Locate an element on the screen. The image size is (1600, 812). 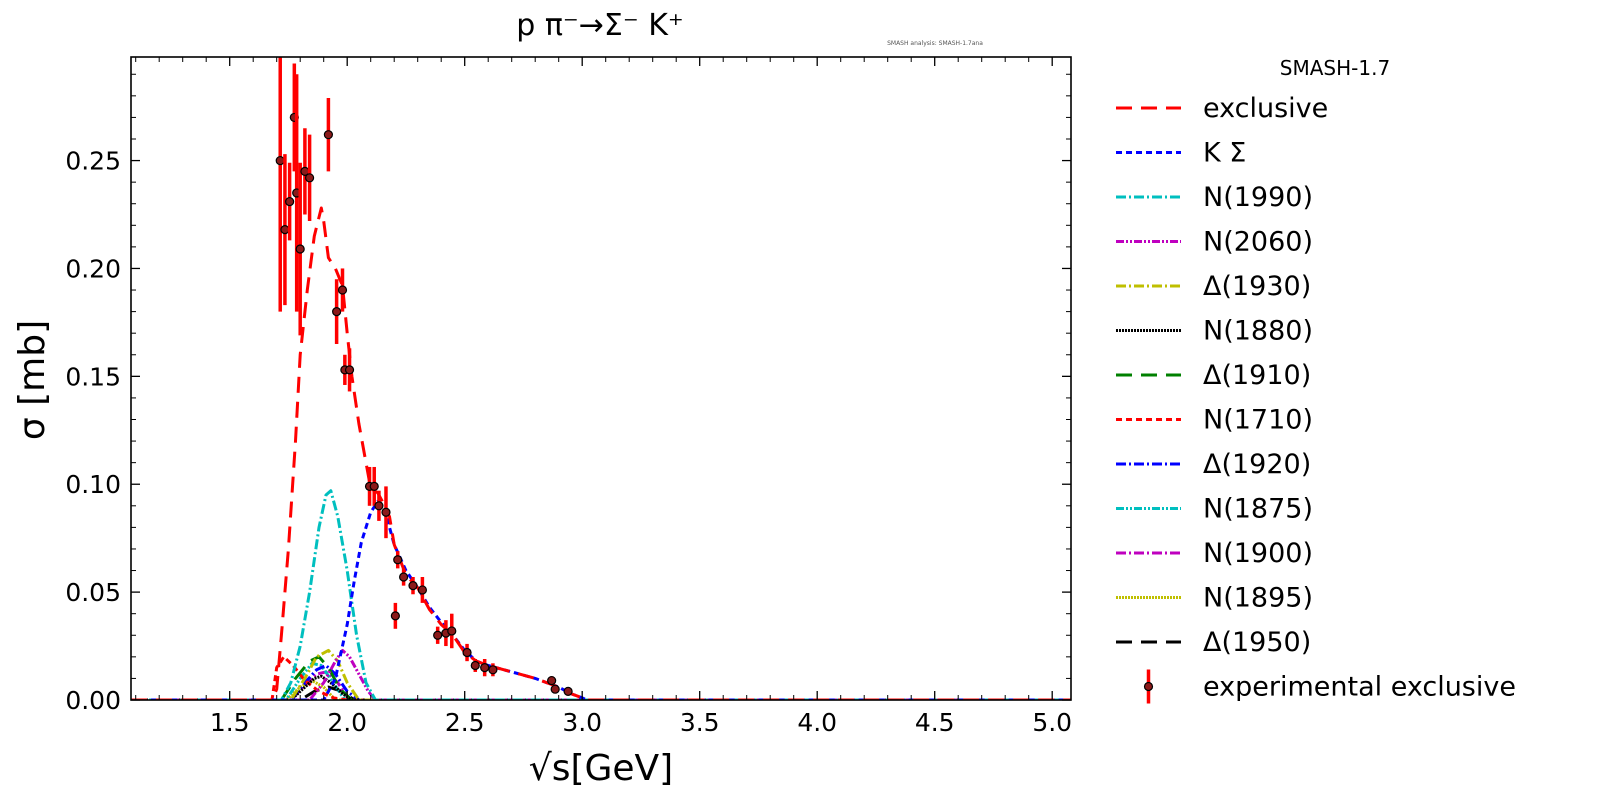
legend-label-n-1875: N(1875) is located at coordinates (1258, 509).